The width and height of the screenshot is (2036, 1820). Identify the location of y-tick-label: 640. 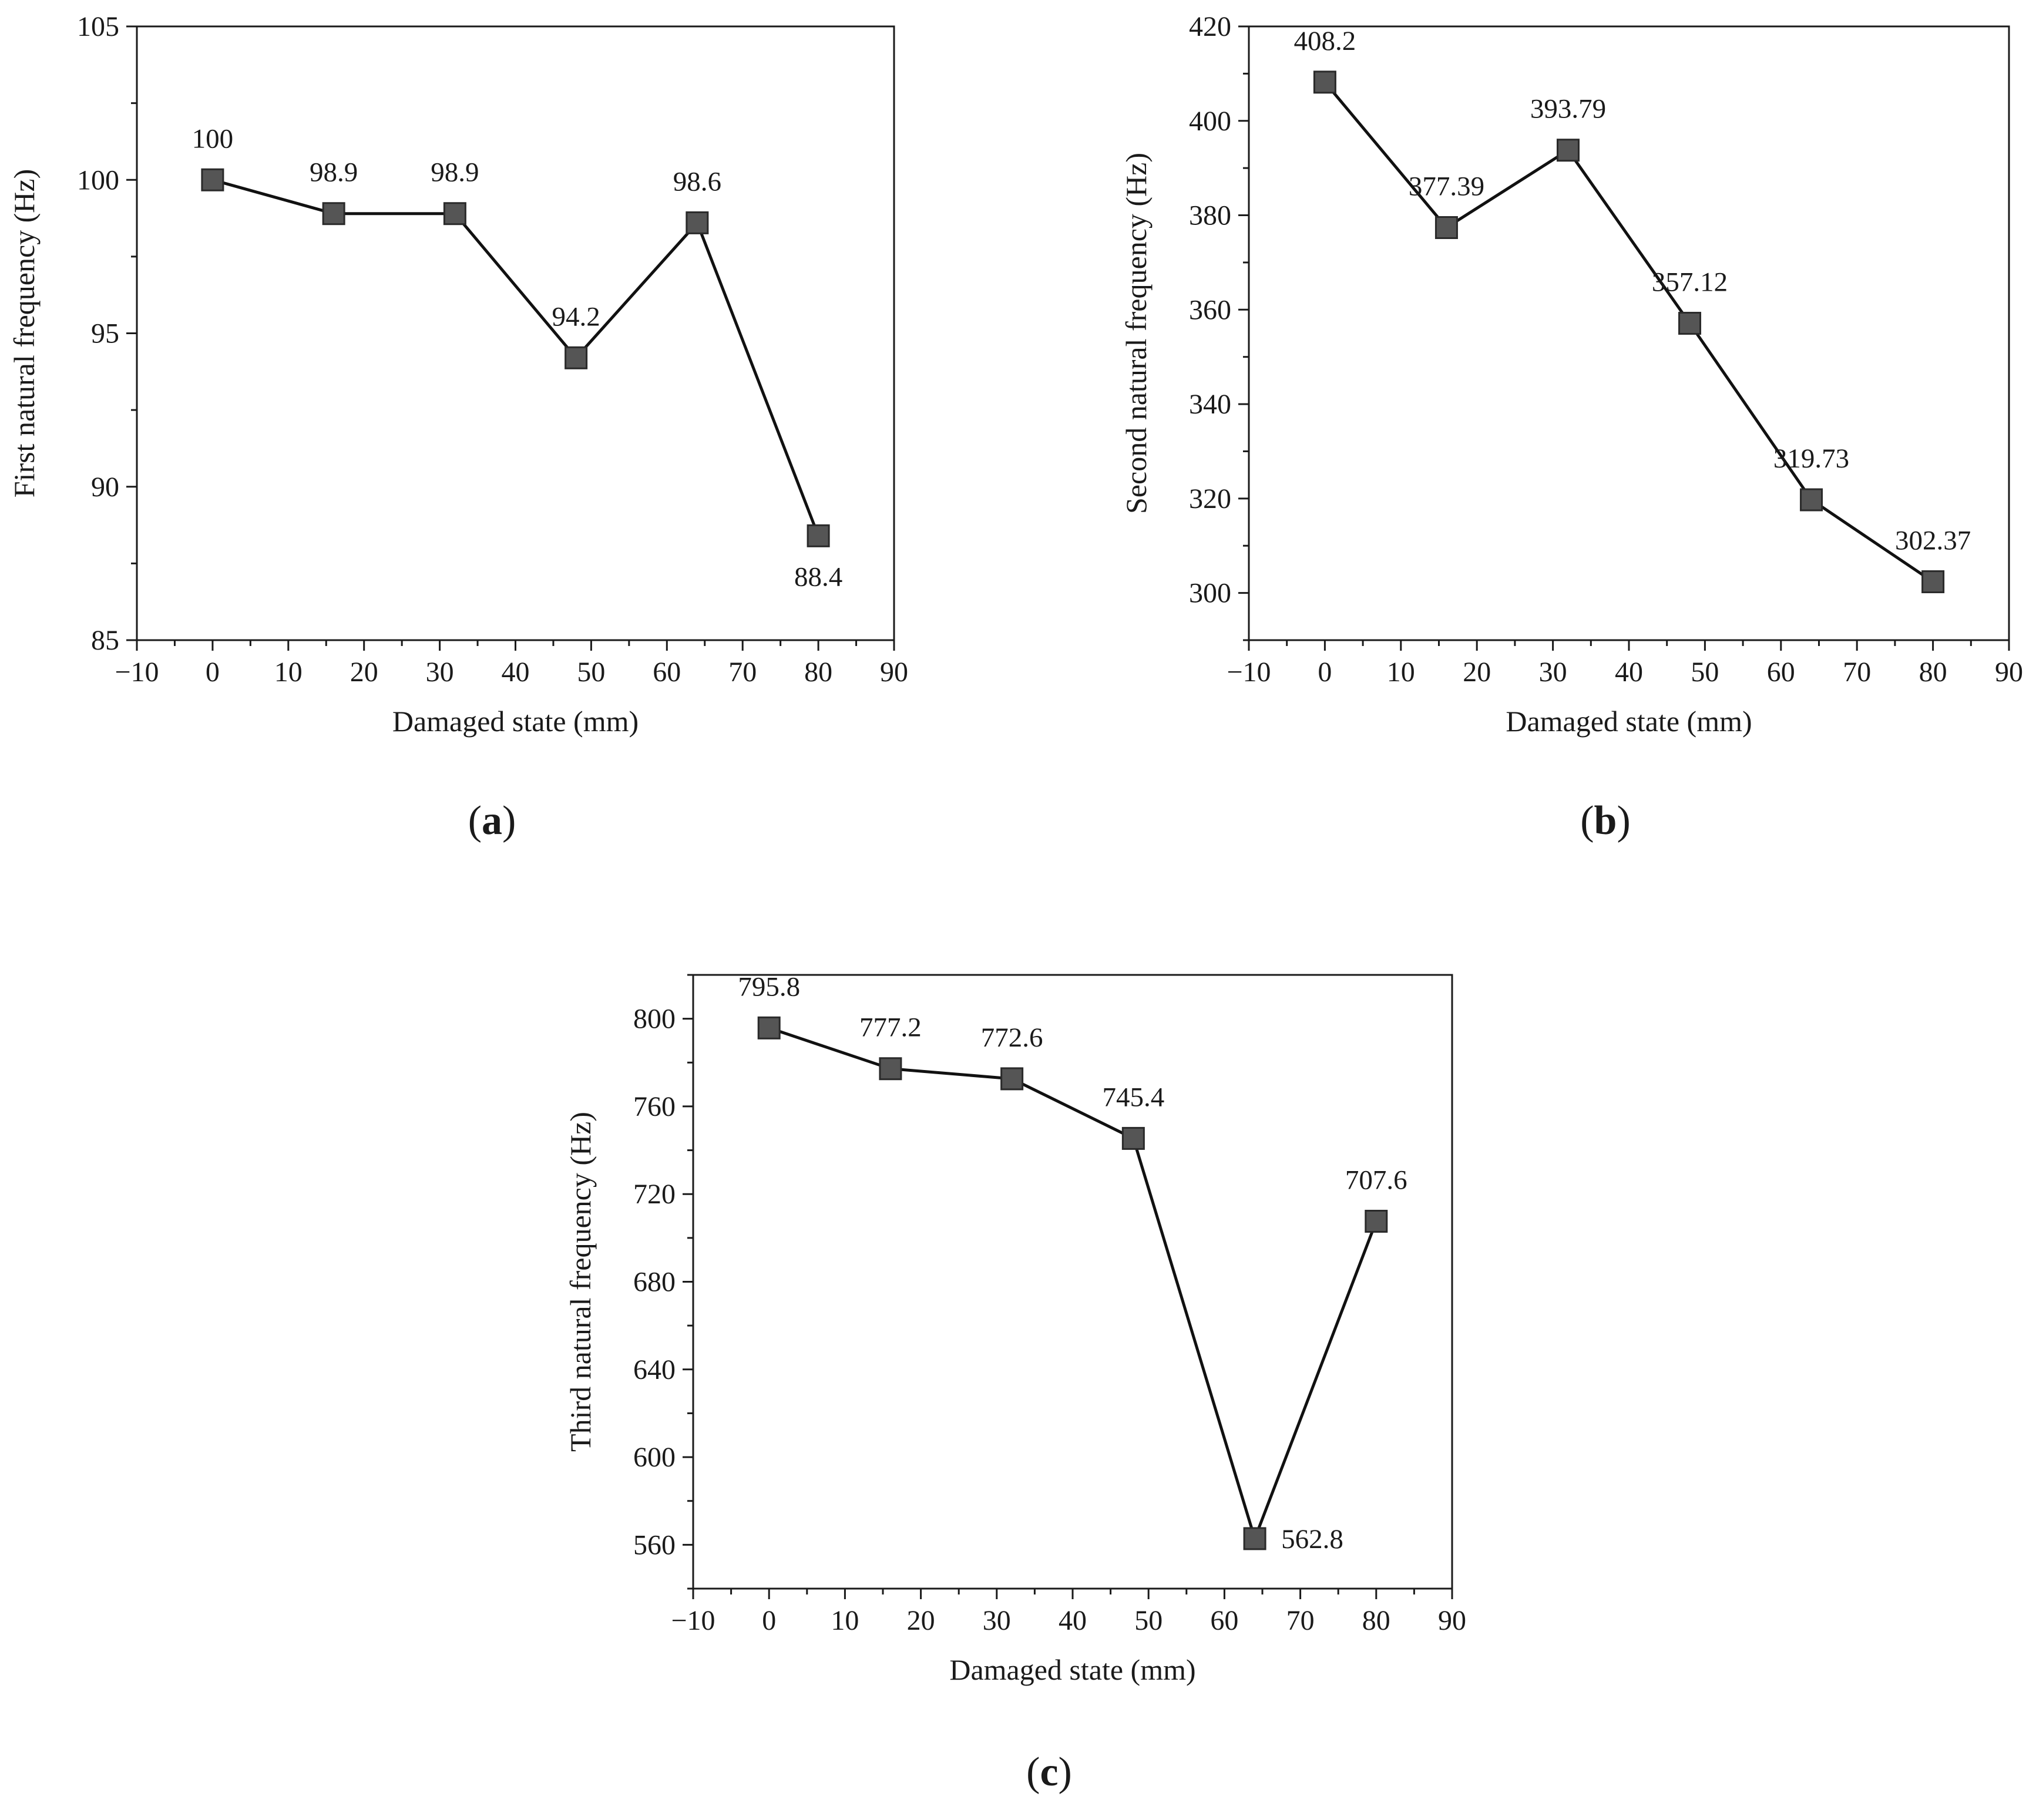
(655, 1369).